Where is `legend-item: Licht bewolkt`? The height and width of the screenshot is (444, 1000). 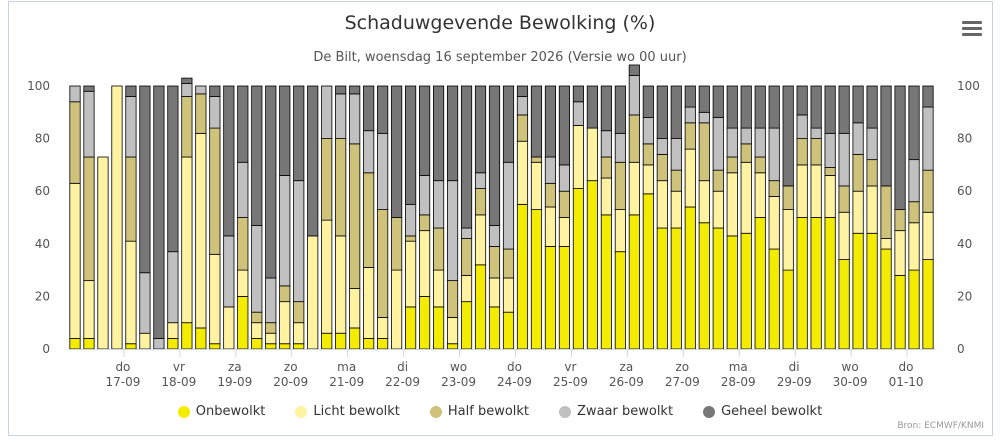 legend-item: Licht bewolkt is located at coordinates (347, 411).